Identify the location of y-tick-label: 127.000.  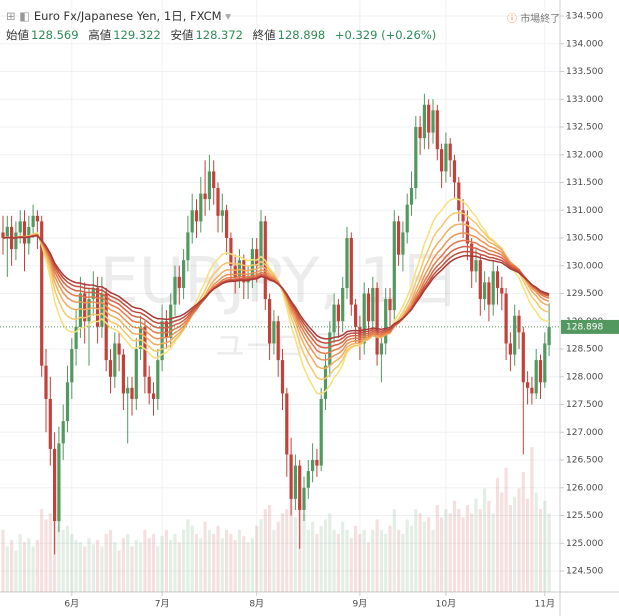
(584, 433).